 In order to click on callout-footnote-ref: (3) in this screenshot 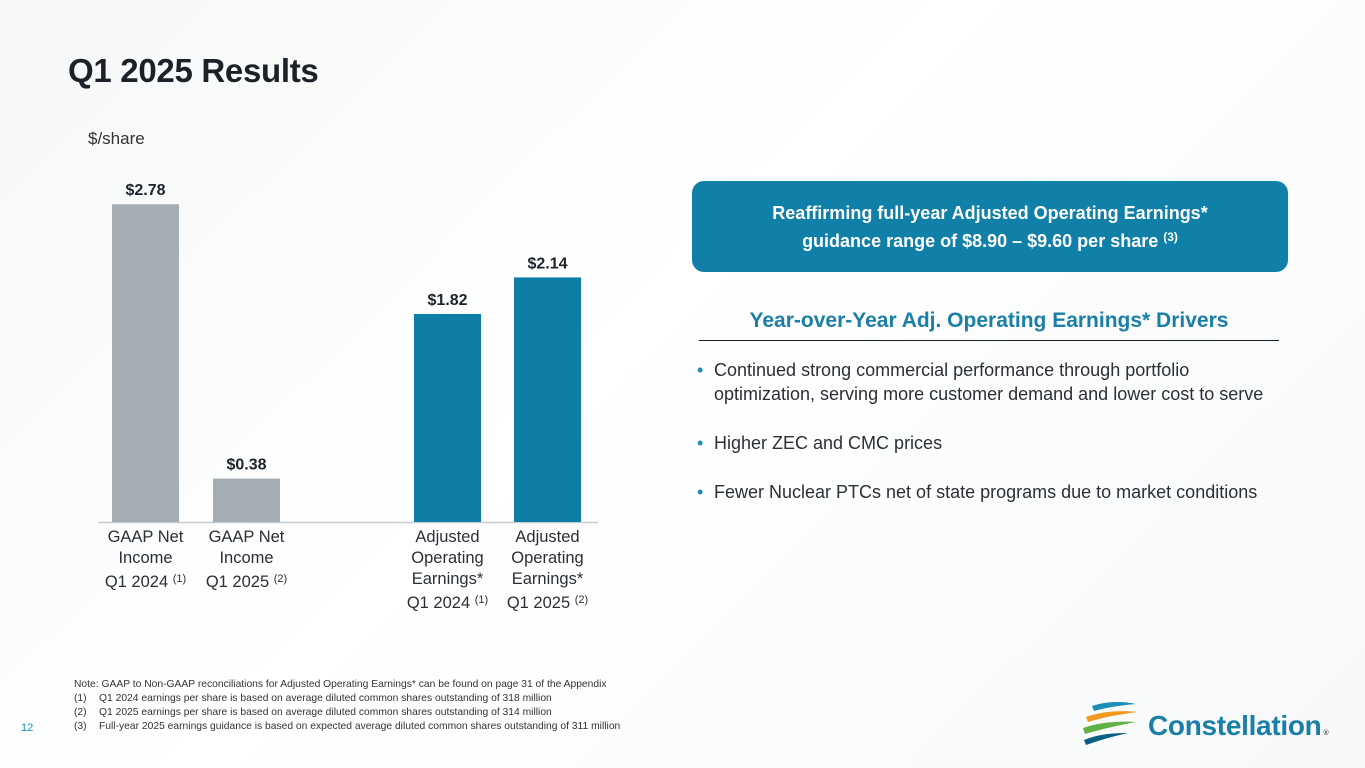, I will do `click(1170, 236)`.